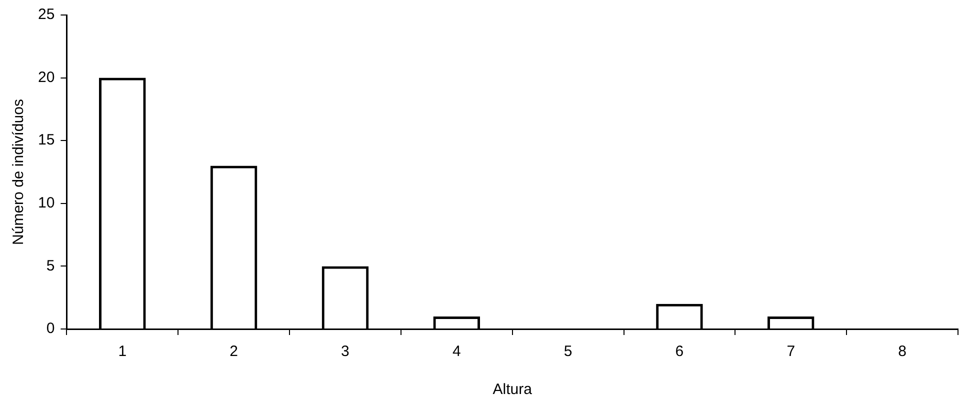 Image resolution: width=962 pixels, height=405 pixels. What do you see at coordinates (50, 329) in the screenshot?
I see `y-tick-label: 0` at bounding box center [50, 329].